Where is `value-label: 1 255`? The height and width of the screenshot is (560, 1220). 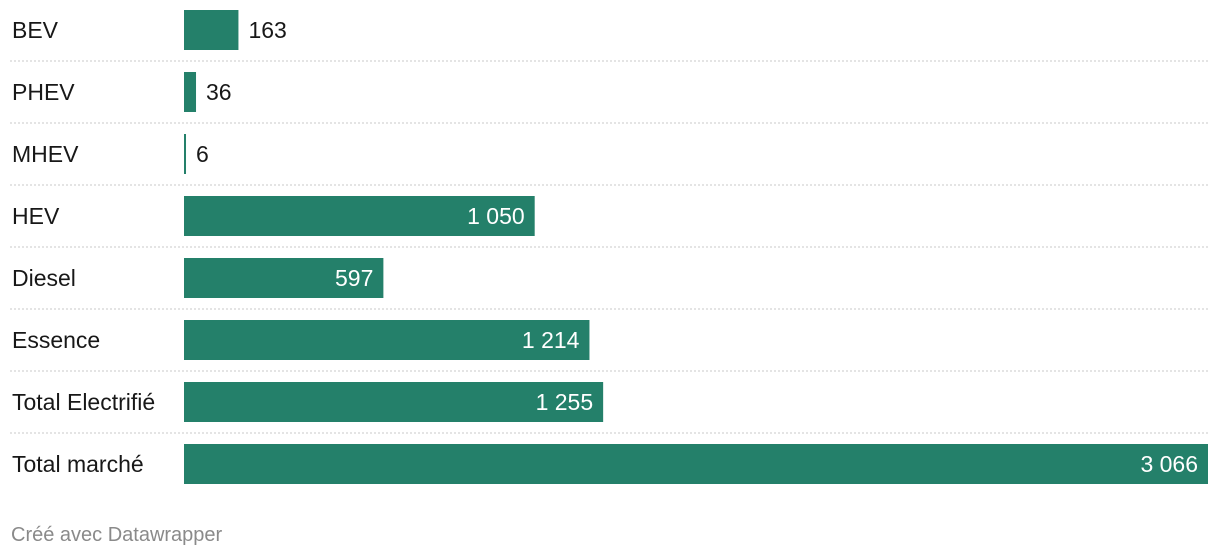 value-label: 1 255 is located at coordinates (565, 402).